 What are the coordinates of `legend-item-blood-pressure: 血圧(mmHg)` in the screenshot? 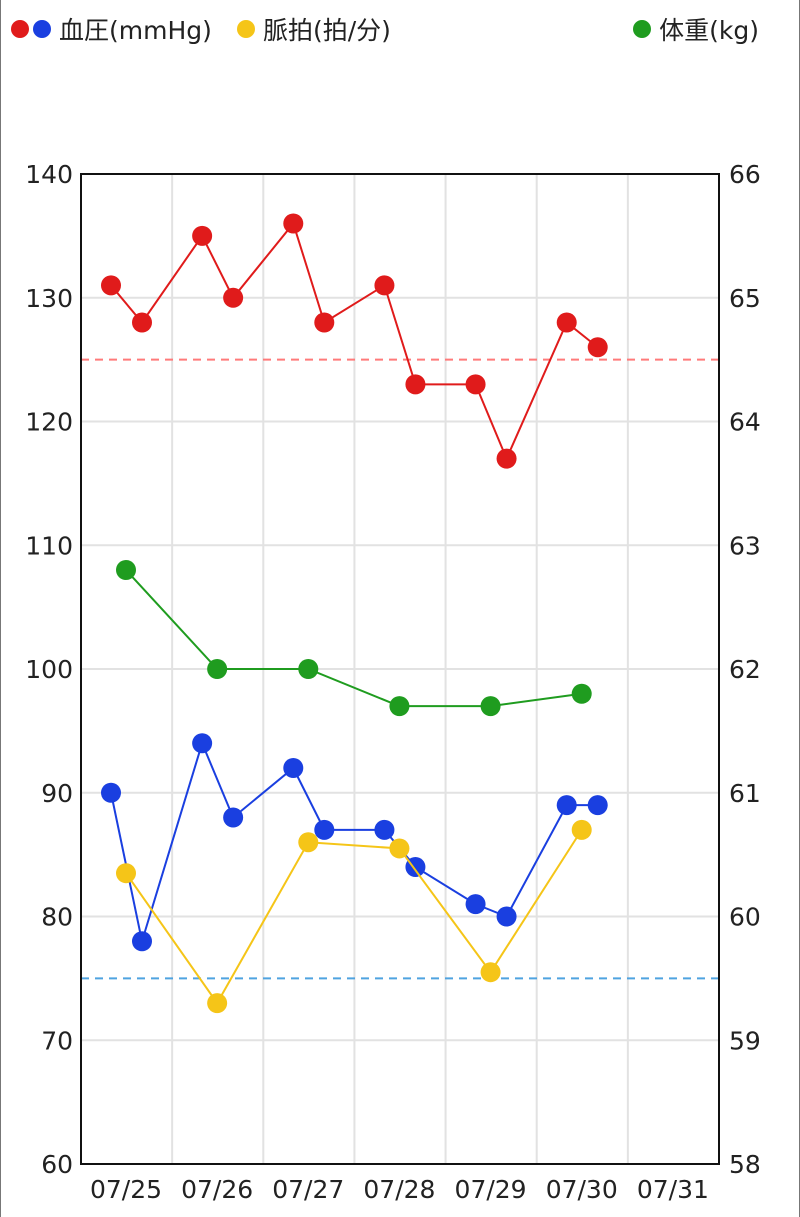 It's located at (111, 29).